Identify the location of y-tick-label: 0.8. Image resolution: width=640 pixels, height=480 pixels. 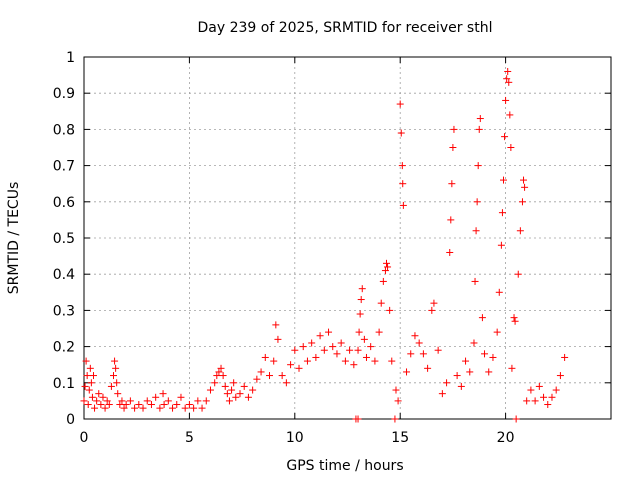
(64, 130).